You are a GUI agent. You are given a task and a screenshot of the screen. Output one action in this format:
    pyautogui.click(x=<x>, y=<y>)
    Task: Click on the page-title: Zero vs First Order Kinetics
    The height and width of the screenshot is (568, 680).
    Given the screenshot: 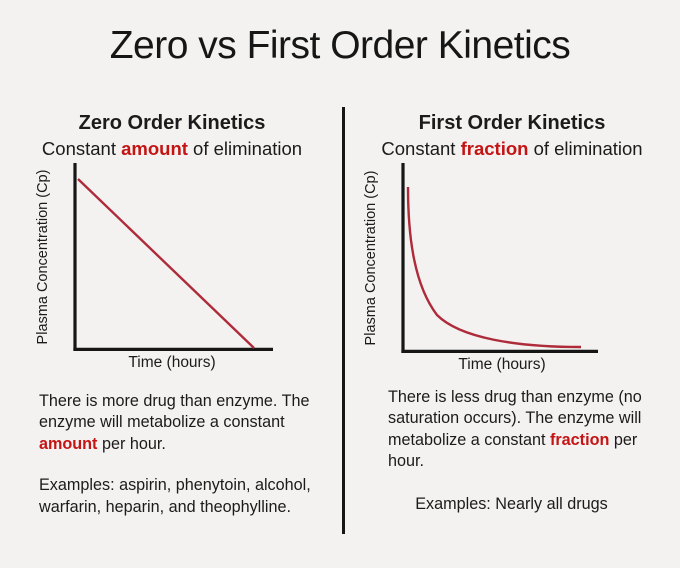 What is the action you would take?
    pyautogui.click(x=340, y=45)
    